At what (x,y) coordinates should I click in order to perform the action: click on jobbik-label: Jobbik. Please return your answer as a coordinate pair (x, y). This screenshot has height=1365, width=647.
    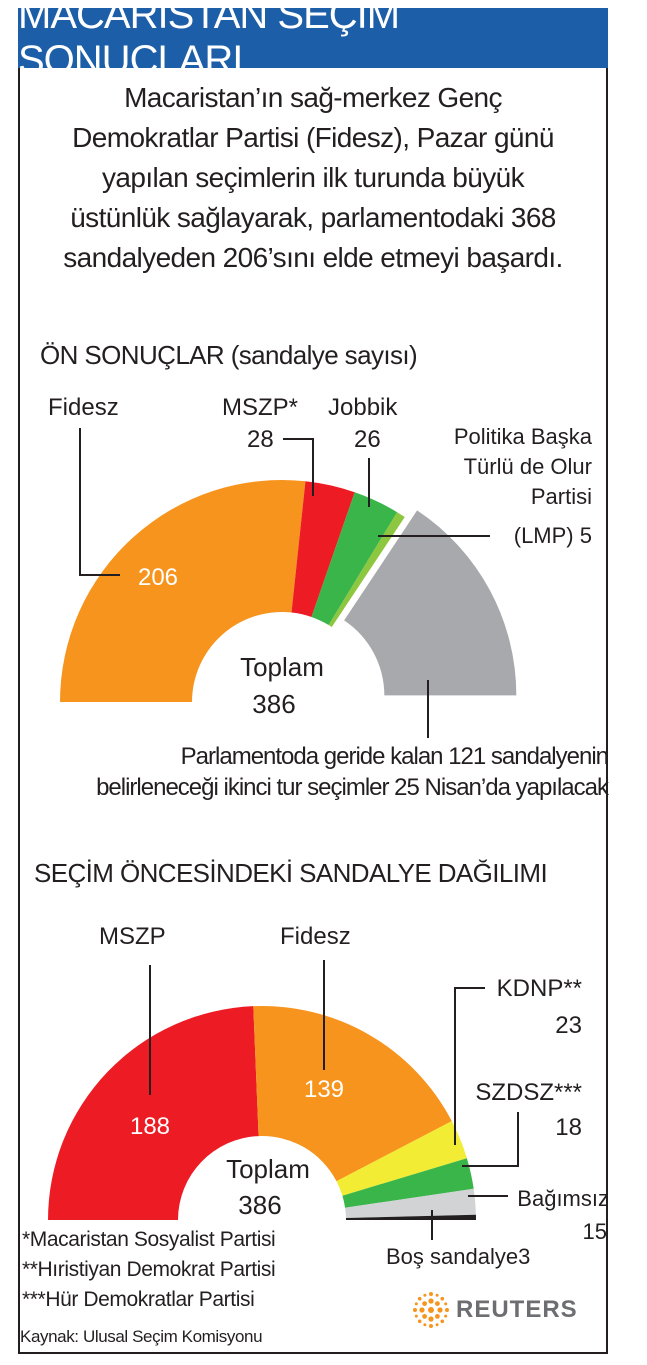
    Looking at the image, I should click on (363, 407).